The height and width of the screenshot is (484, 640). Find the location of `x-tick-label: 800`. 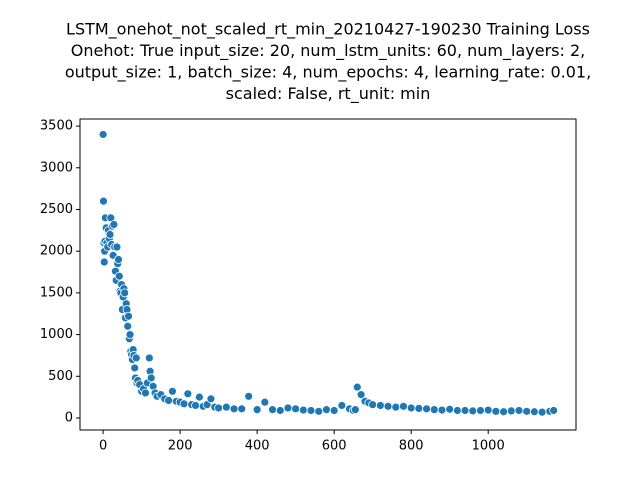

x-tick-label: 800 is located at coordinates (411, 446).